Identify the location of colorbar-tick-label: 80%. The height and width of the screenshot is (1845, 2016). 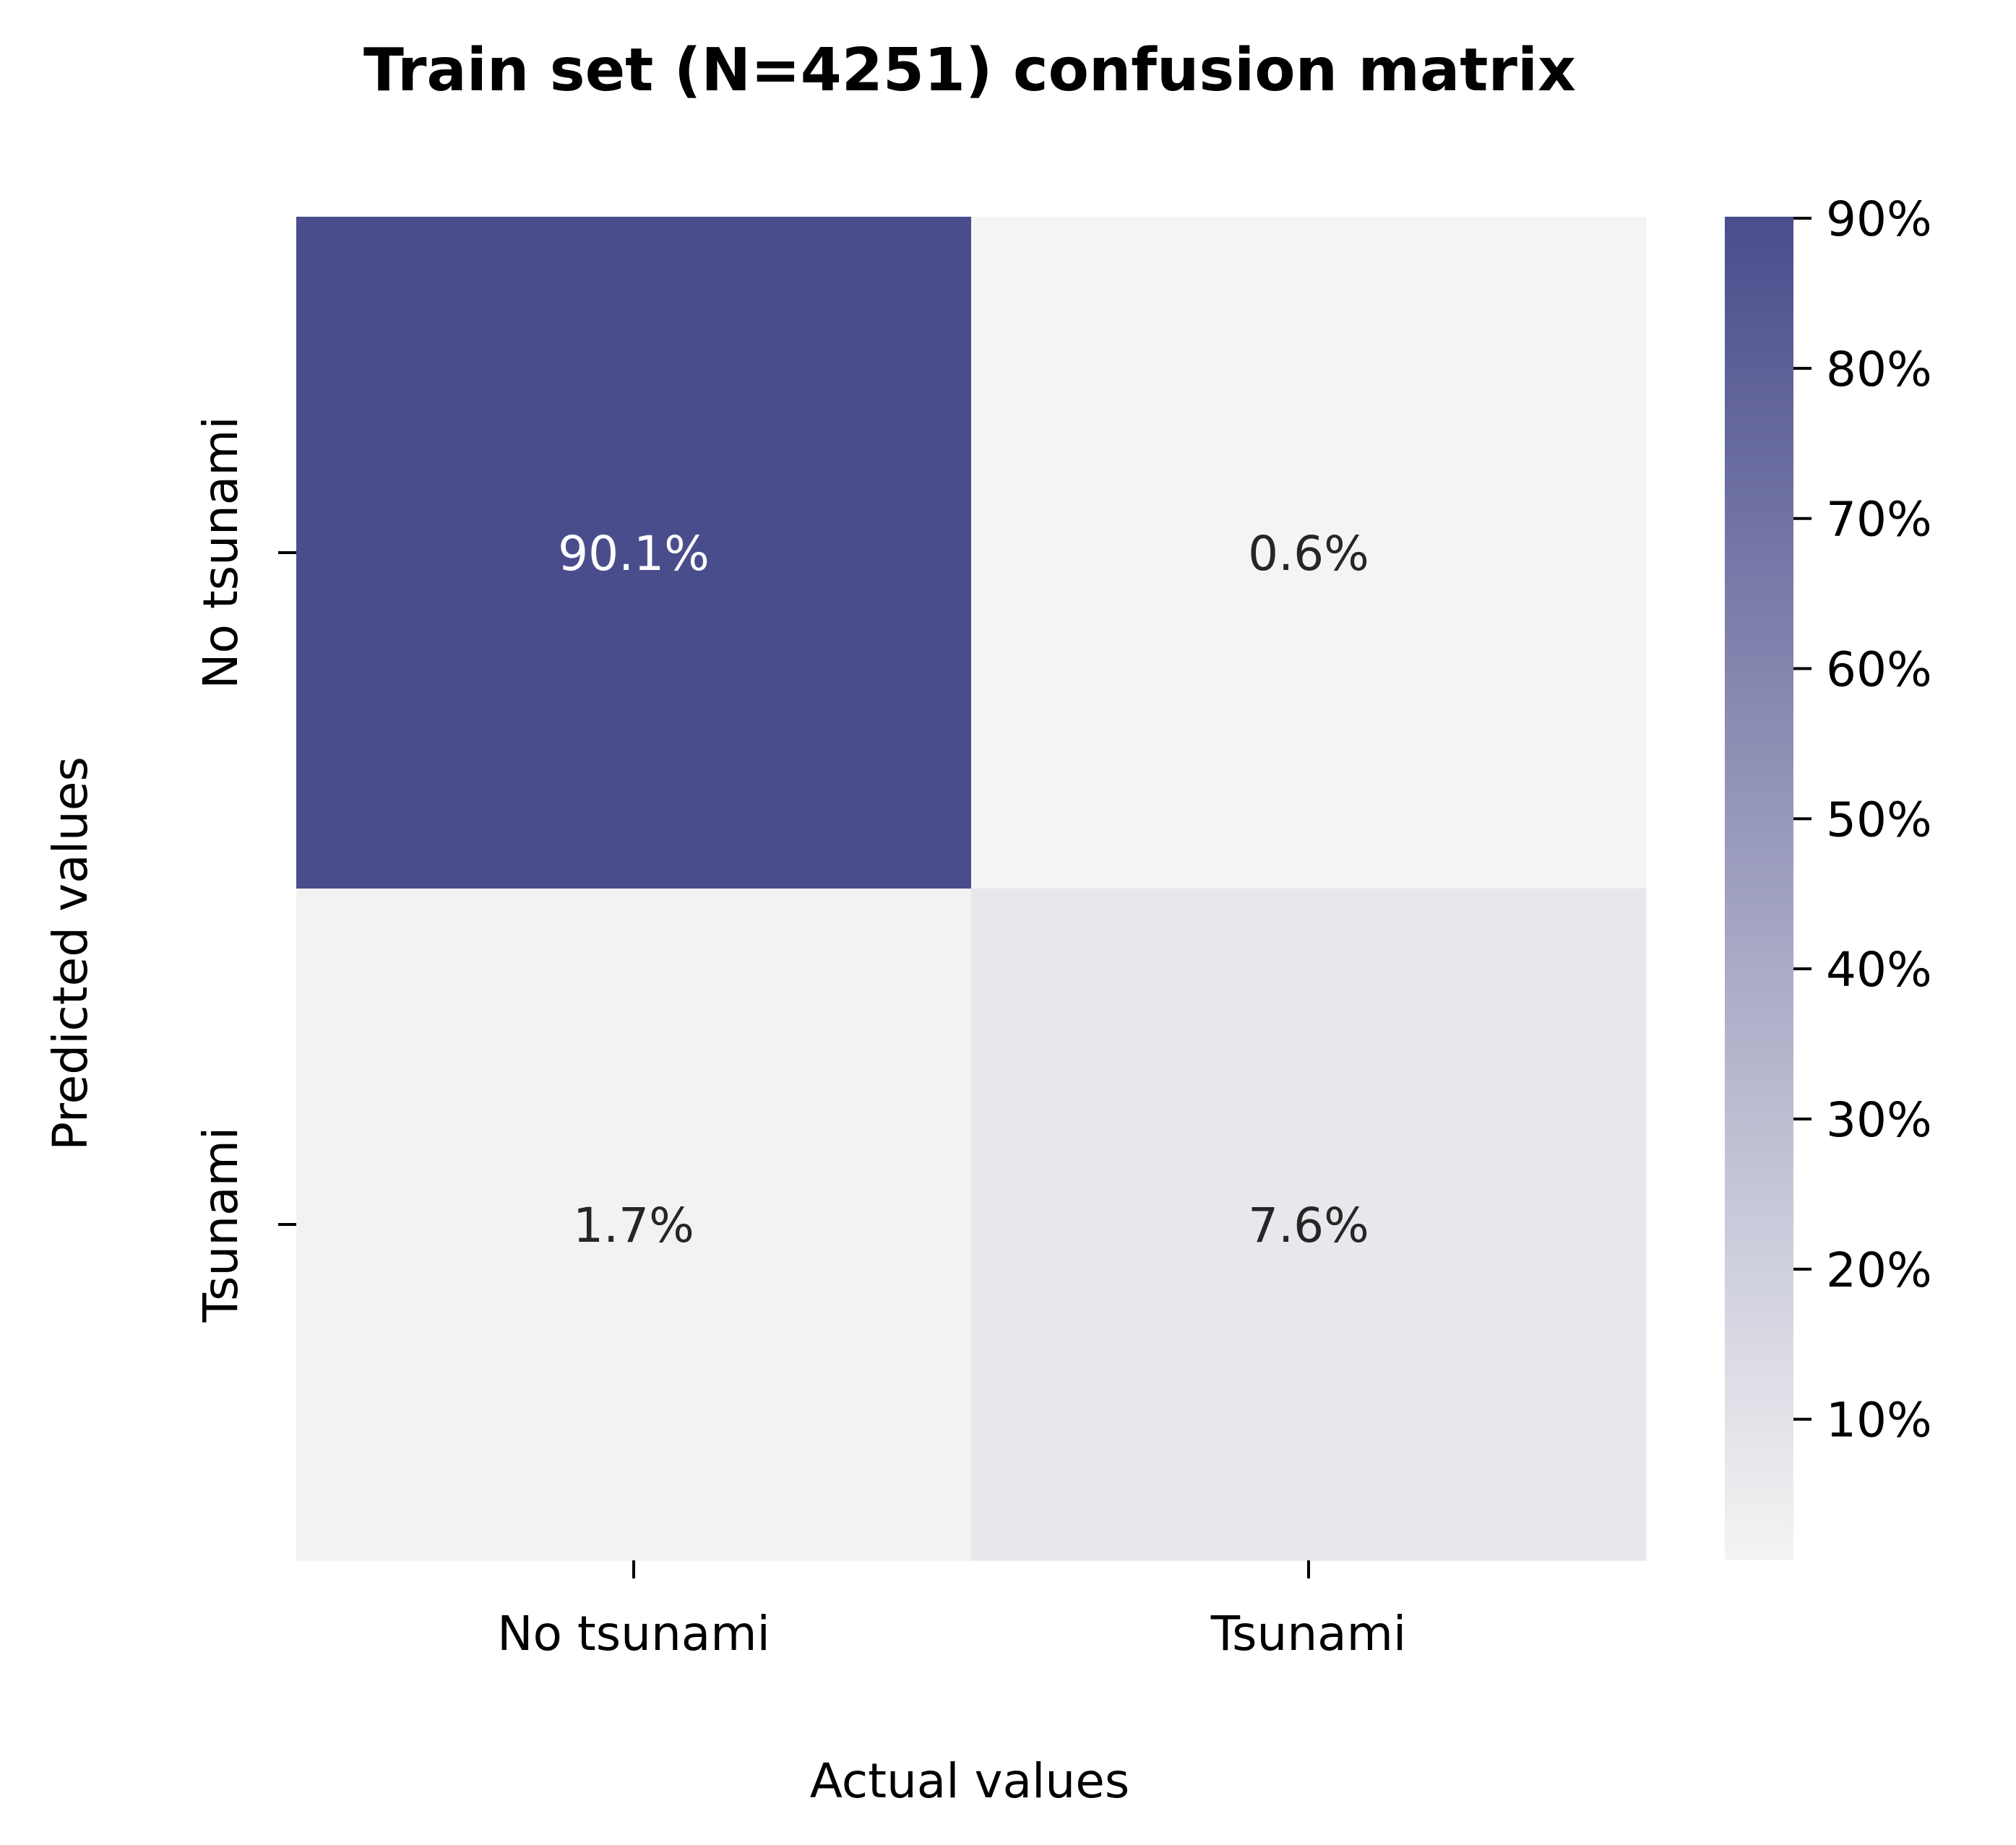
(1879, 370).